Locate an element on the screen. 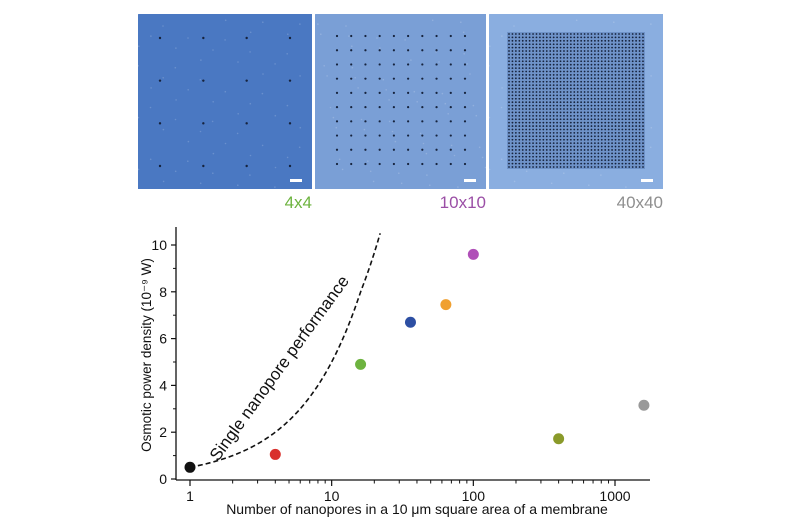 The image size is (801, 530). x-tick-label: 1000 is located at coordinates (614, 496).